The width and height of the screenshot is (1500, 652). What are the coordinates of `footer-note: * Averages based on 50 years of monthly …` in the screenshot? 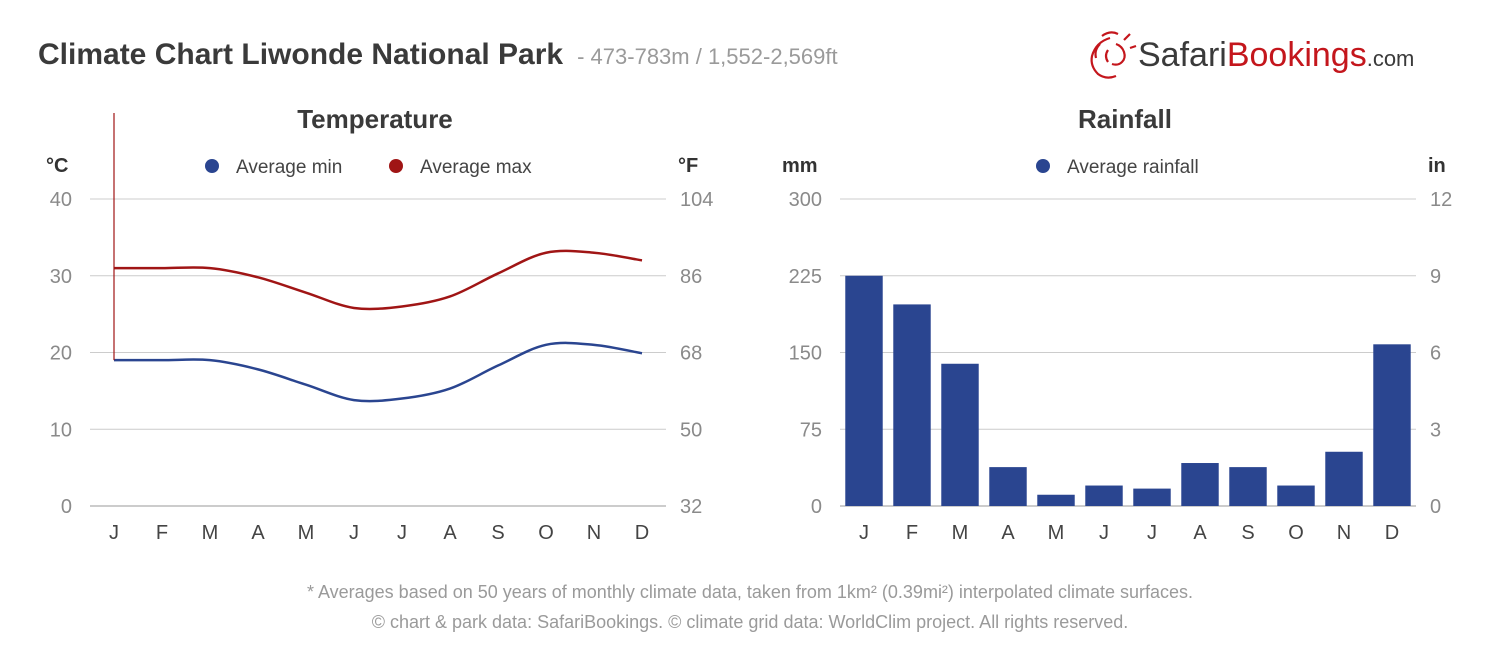 It's located at (750, 592).